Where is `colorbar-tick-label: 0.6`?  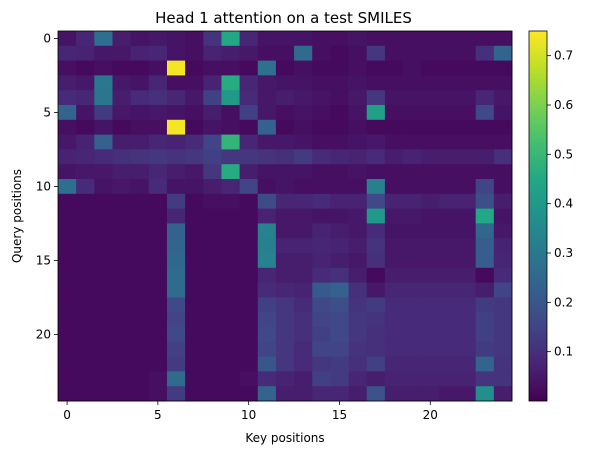 colorbar-tick-label: 0.6 is located at coordinates (563, 105).